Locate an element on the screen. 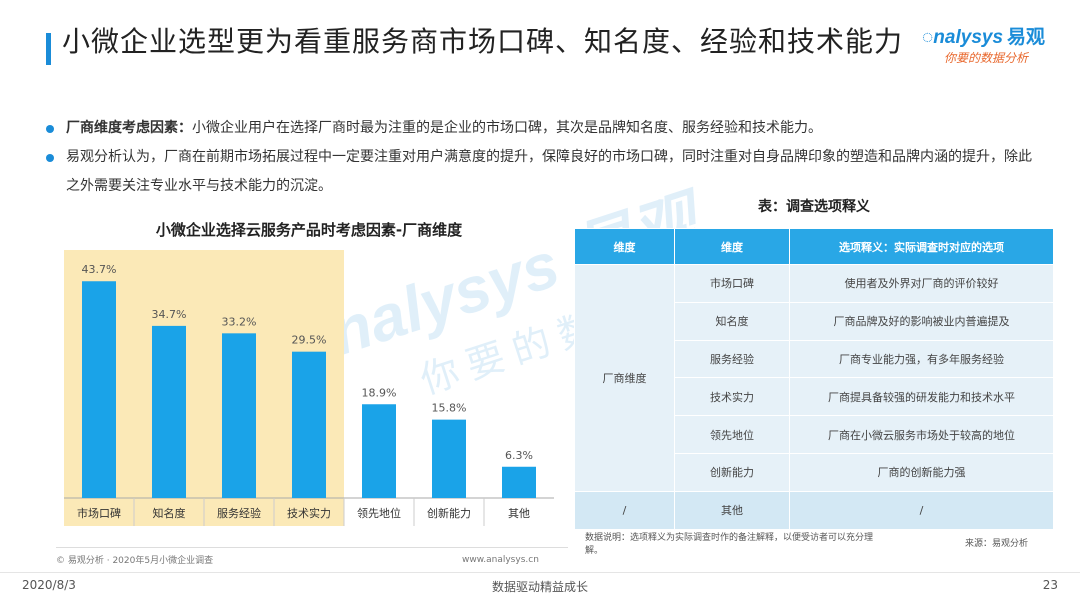 Image resolution: width=1080 pixels, height=608 pixels. table-source: 来源：易观分析 is located at coordinates (997, 544).